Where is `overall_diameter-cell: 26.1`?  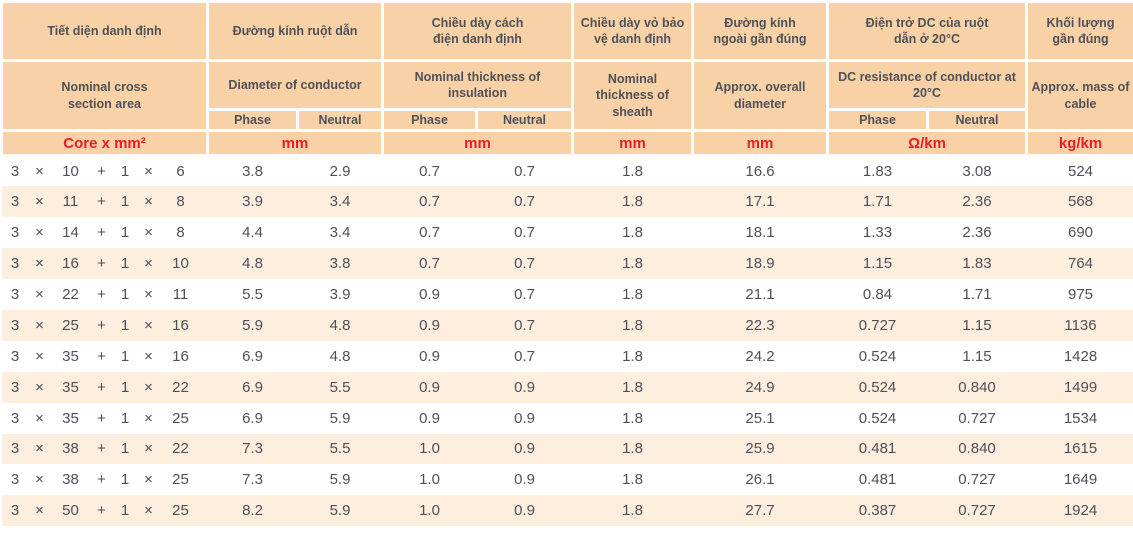
overall_diameter-cell: 26.1 is located at coordinates (760, 480).